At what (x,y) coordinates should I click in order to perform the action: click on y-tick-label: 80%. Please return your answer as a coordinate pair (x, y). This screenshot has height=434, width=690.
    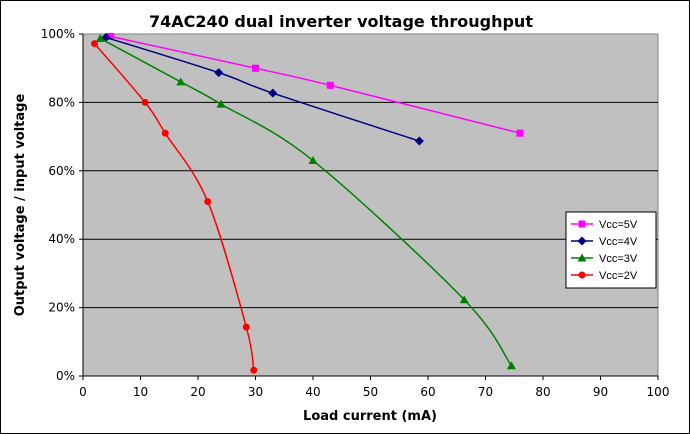
    Looking at the image, I should click on (61, 102).